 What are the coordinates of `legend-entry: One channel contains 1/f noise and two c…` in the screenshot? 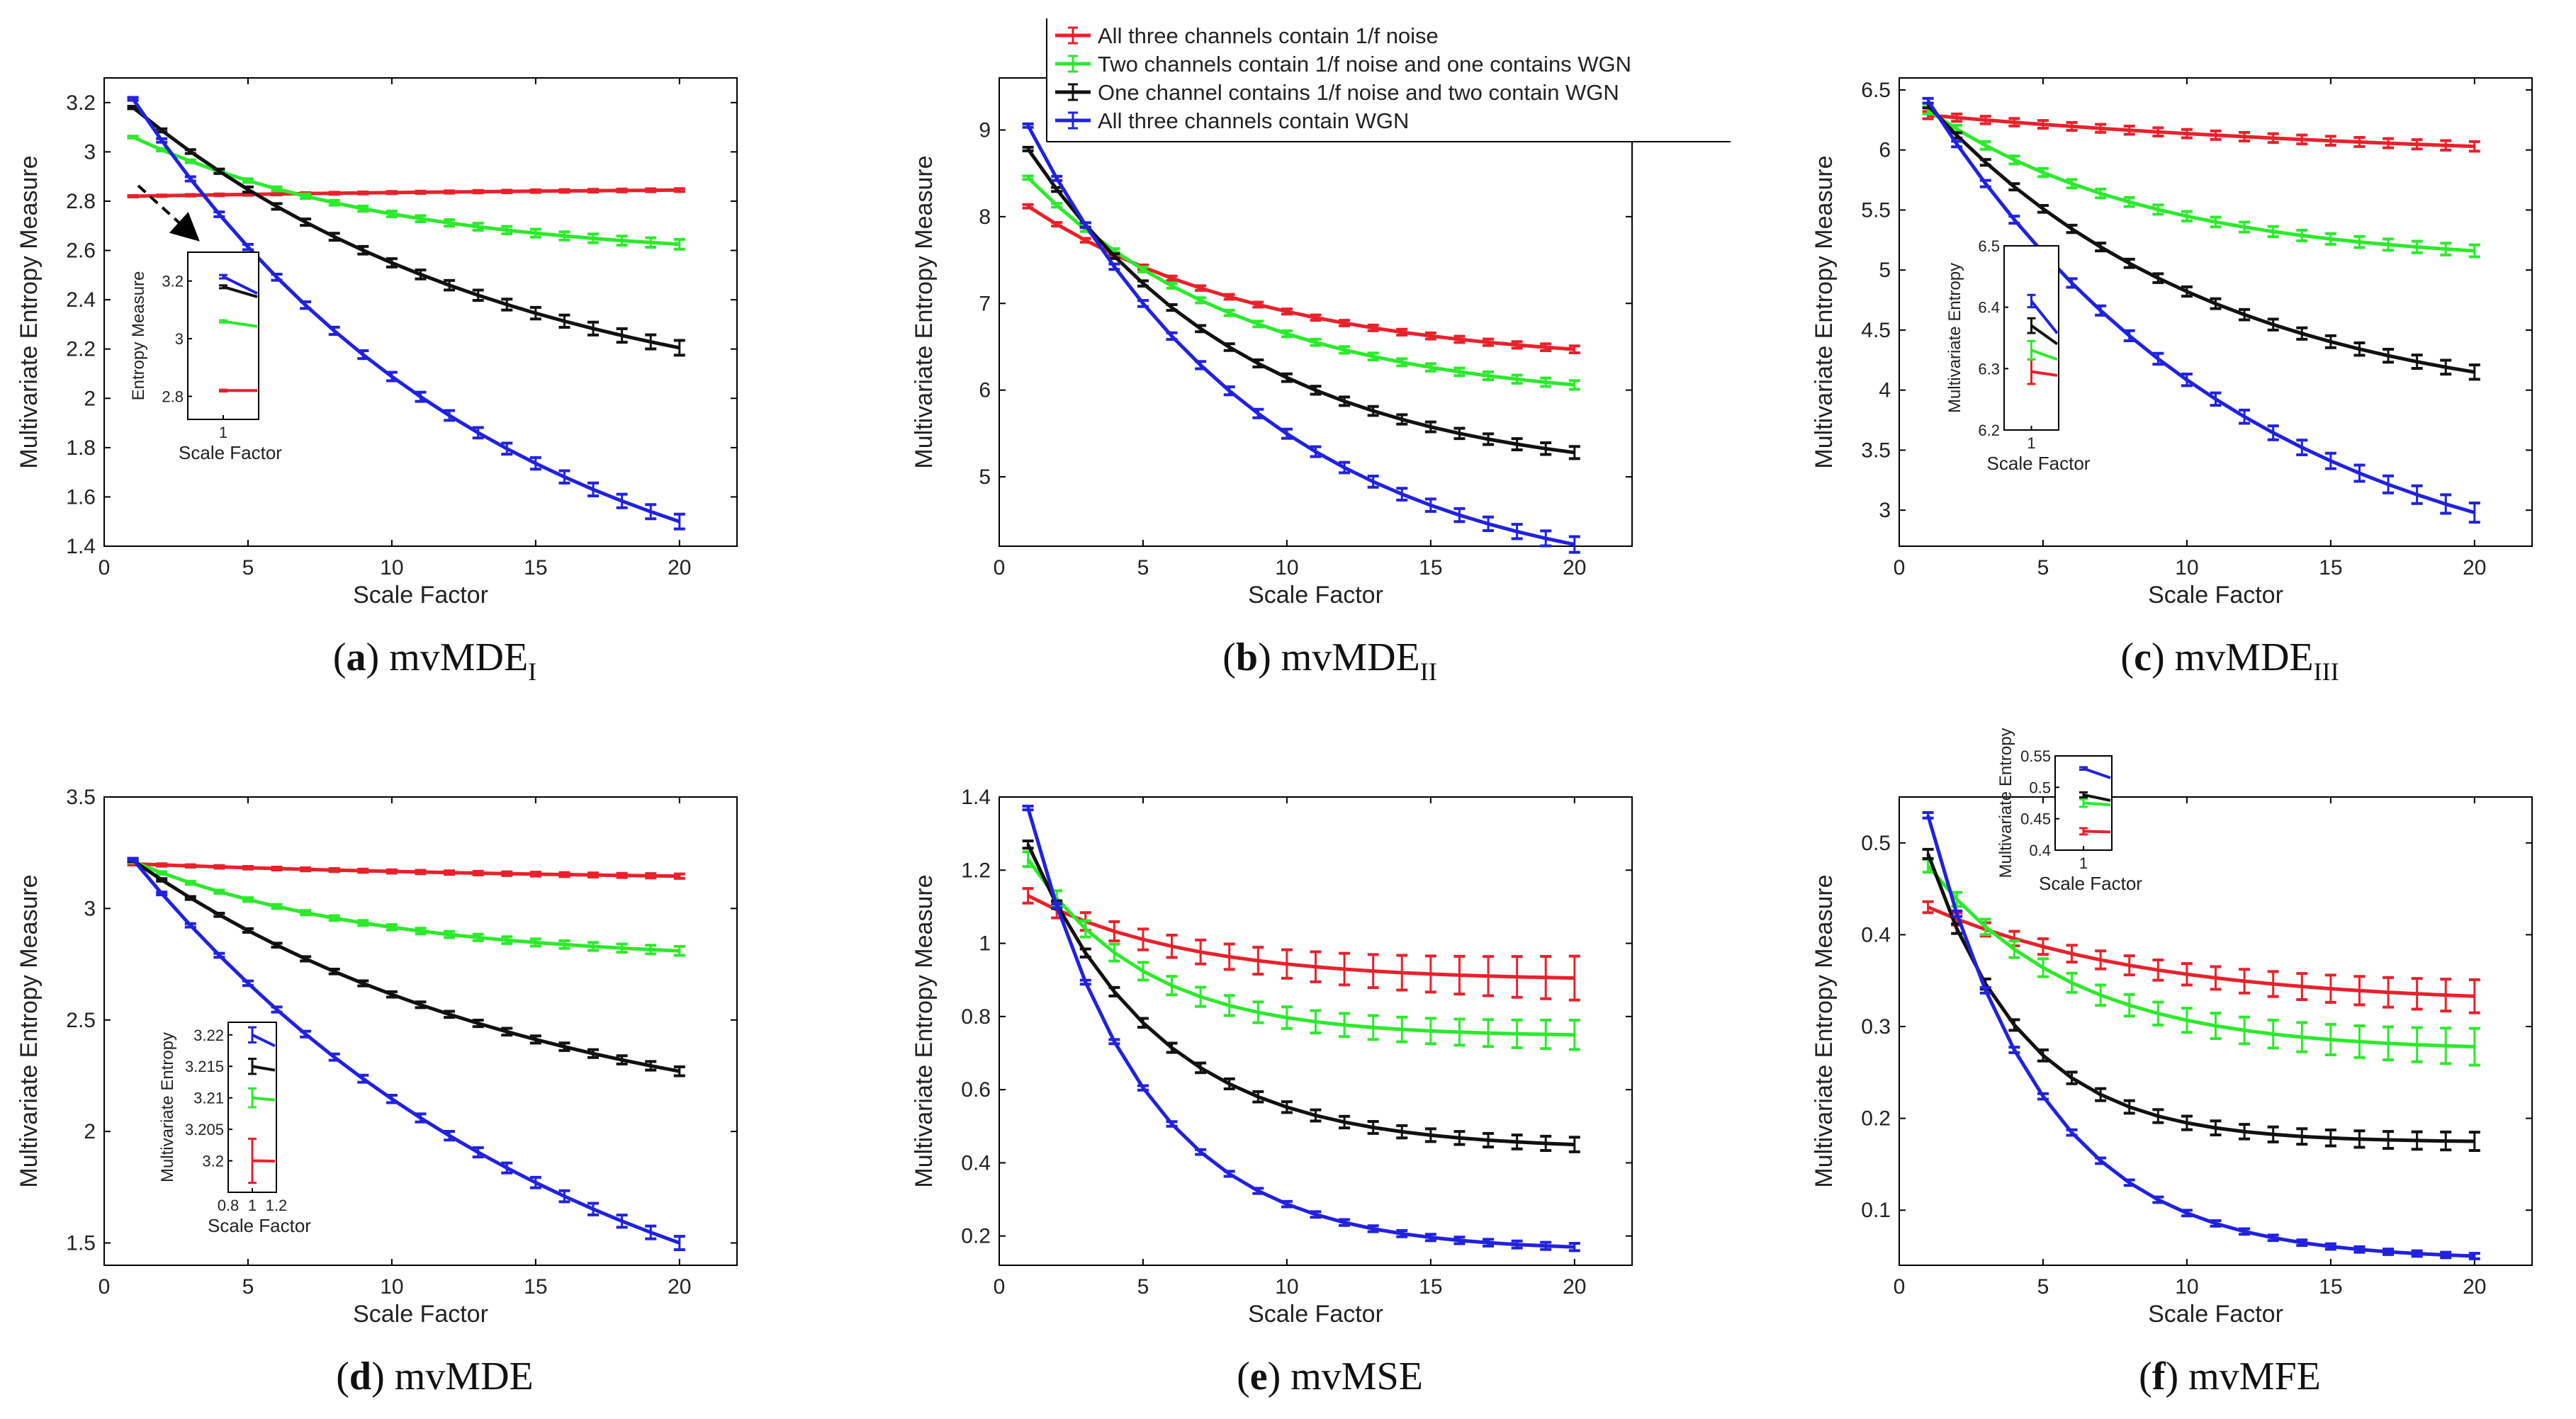 It's located at (1337, 92).